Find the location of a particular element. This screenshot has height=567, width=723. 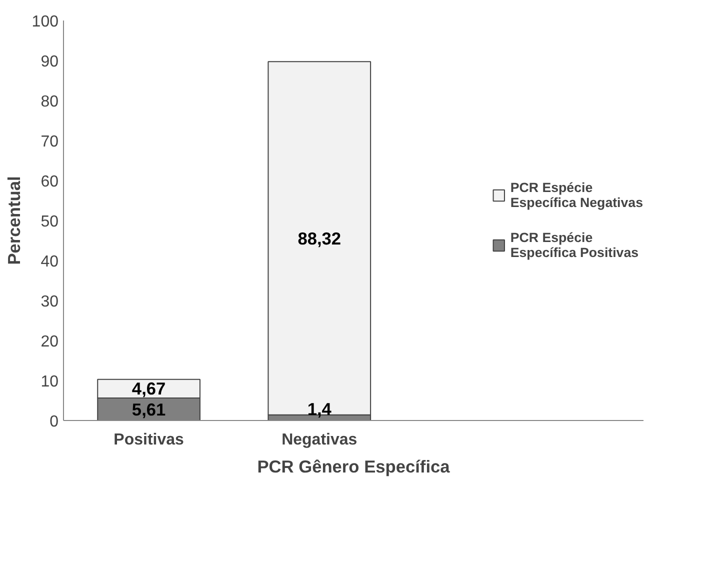

y-tick-label: 20 is located at coordinates (49, 342).